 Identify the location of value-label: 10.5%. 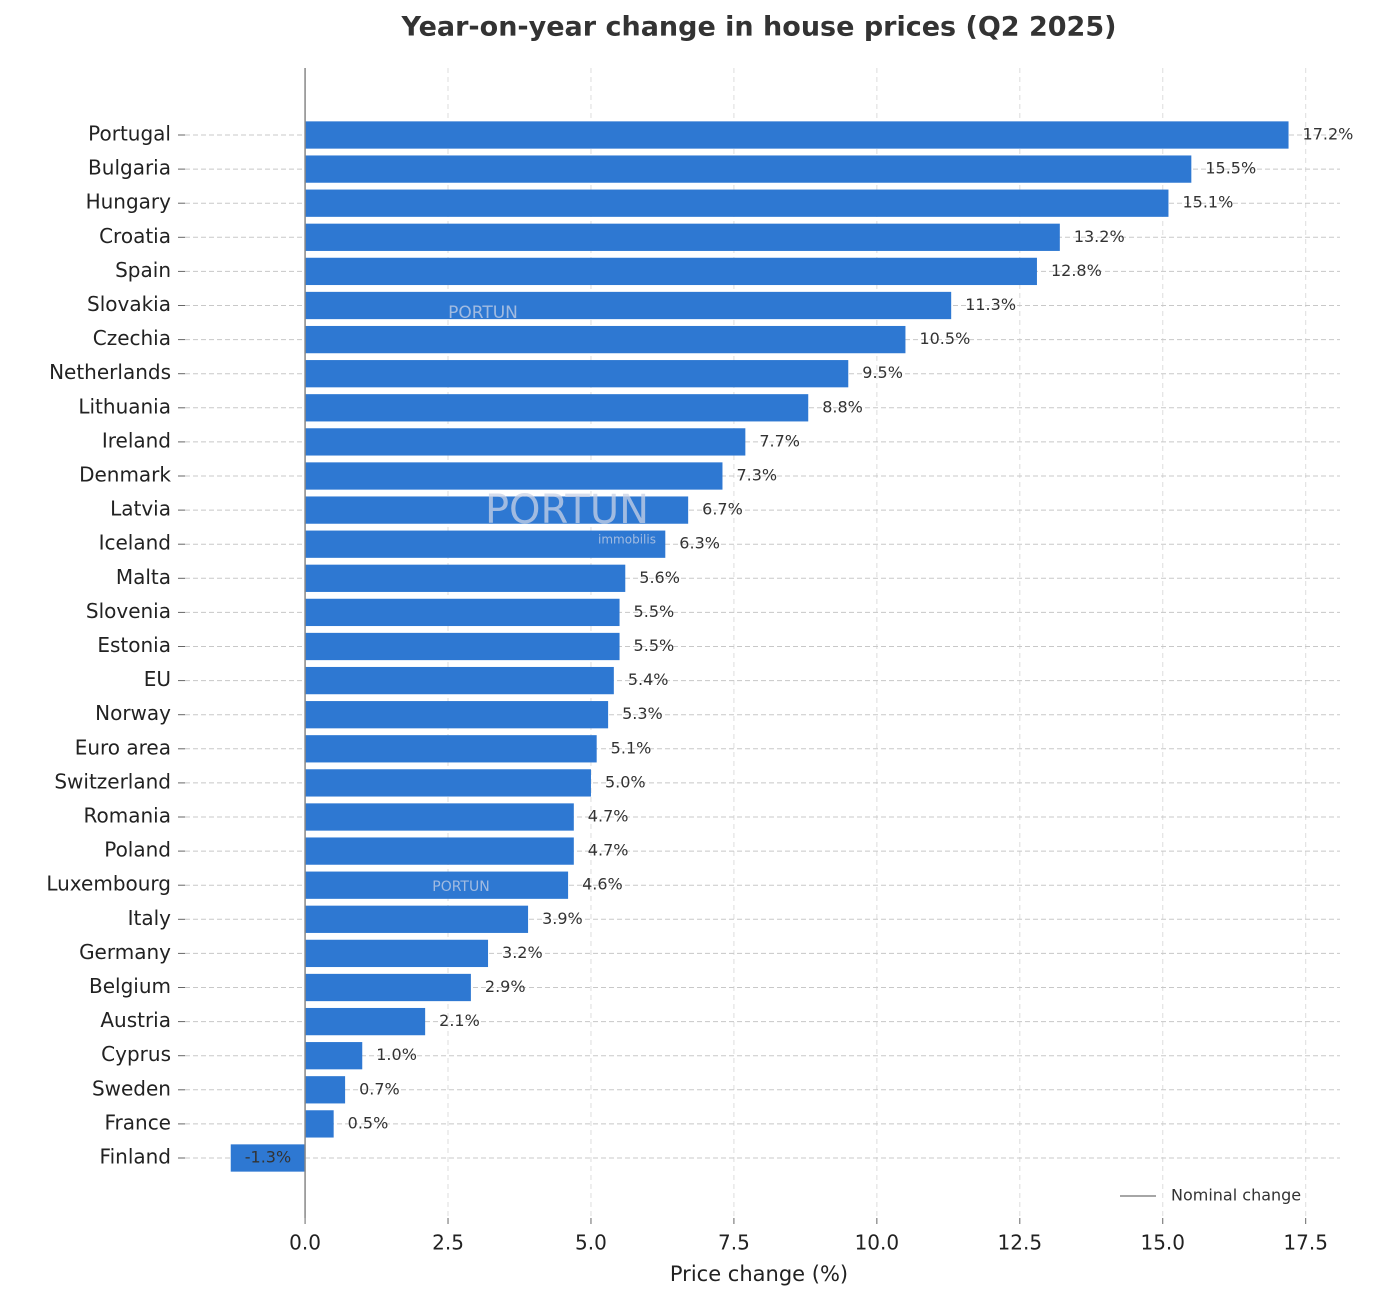
(944, 338).